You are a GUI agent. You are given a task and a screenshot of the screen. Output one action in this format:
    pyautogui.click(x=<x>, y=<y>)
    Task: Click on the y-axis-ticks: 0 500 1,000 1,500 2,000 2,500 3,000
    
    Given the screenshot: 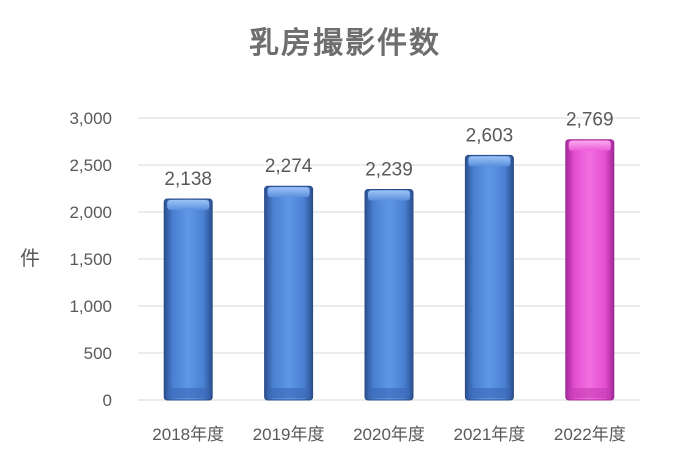 What is the action you would take?
    pyautogui.click(x=90, y=259)
    